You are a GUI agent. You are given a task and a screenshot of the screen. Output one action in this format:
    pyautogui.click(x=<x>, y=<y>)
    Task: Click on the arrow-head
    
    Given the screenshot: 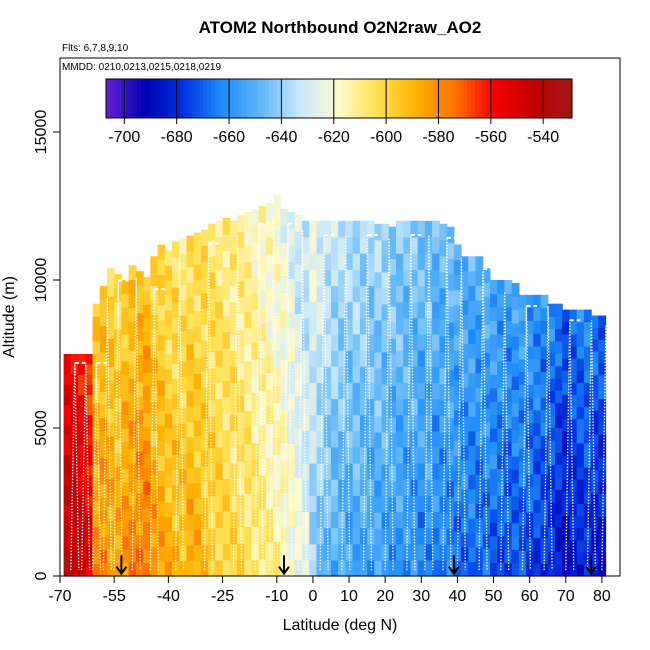 What is the action you would take?
    pyautogui.click(x=121, y=571)
    